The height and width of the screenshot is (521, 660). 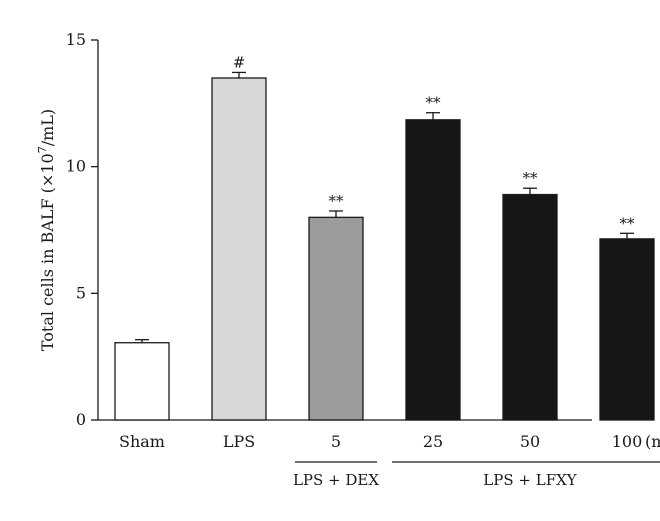 I want to click on x-tick-label-0: Sham, so click(x=142, y=441).